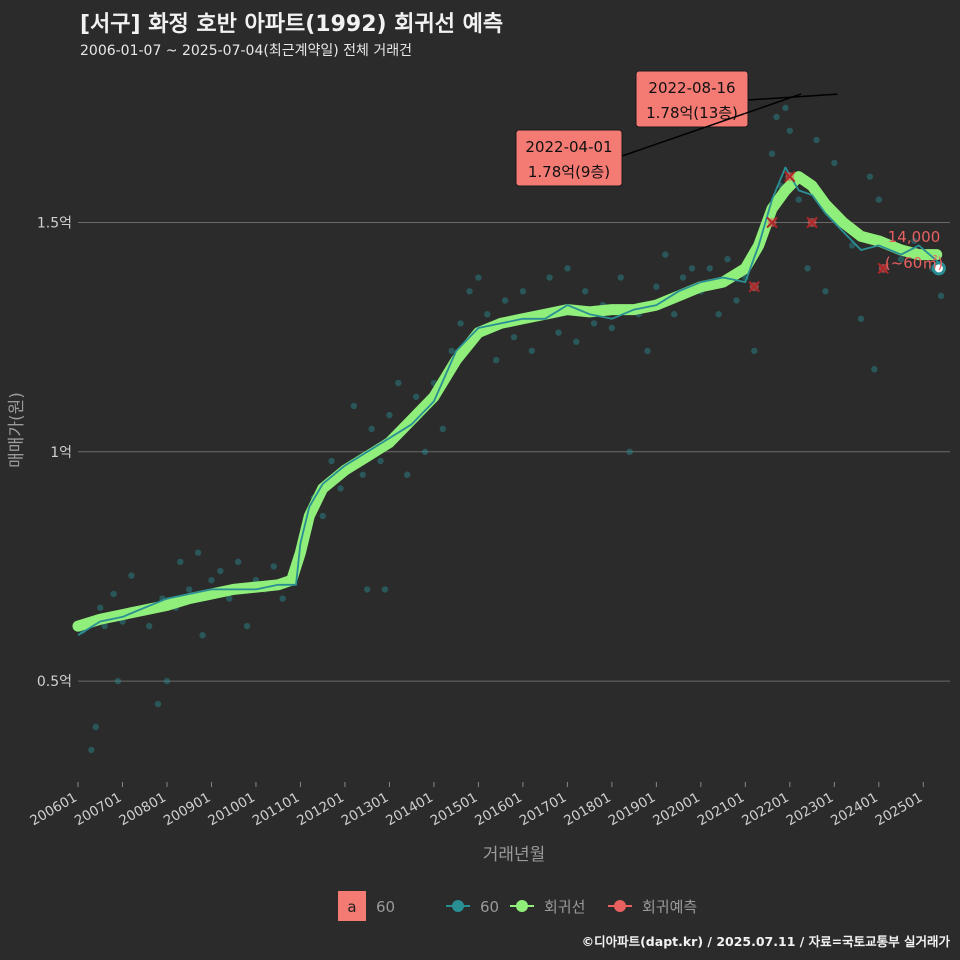 Image resolution: width=960 pixels, height=960 pixels. What do you see at coordinates (61, 453) in the screenshot?
I see `y-tick-label: 1억` at bounding box center [61, 453].